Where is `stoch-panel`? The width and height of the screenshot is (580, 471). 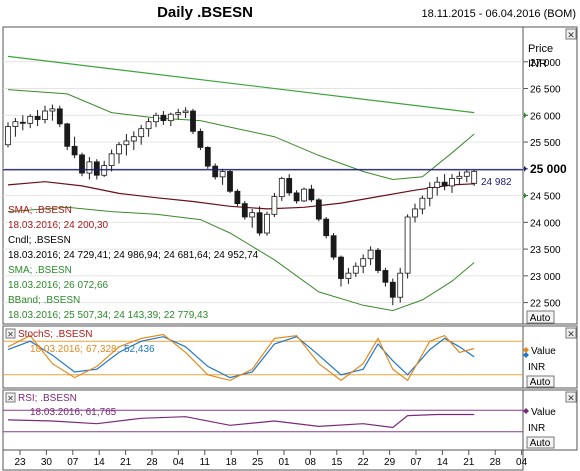 stoch-panel is located at coordinates (263, 357).